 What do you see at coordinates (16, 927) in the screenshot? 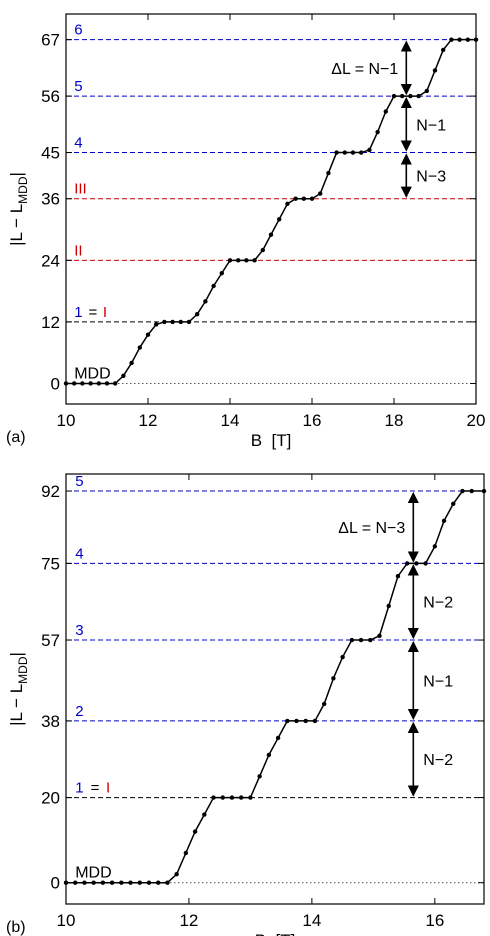
I see `panel-label: (b)` at bounding box center [16, 927].